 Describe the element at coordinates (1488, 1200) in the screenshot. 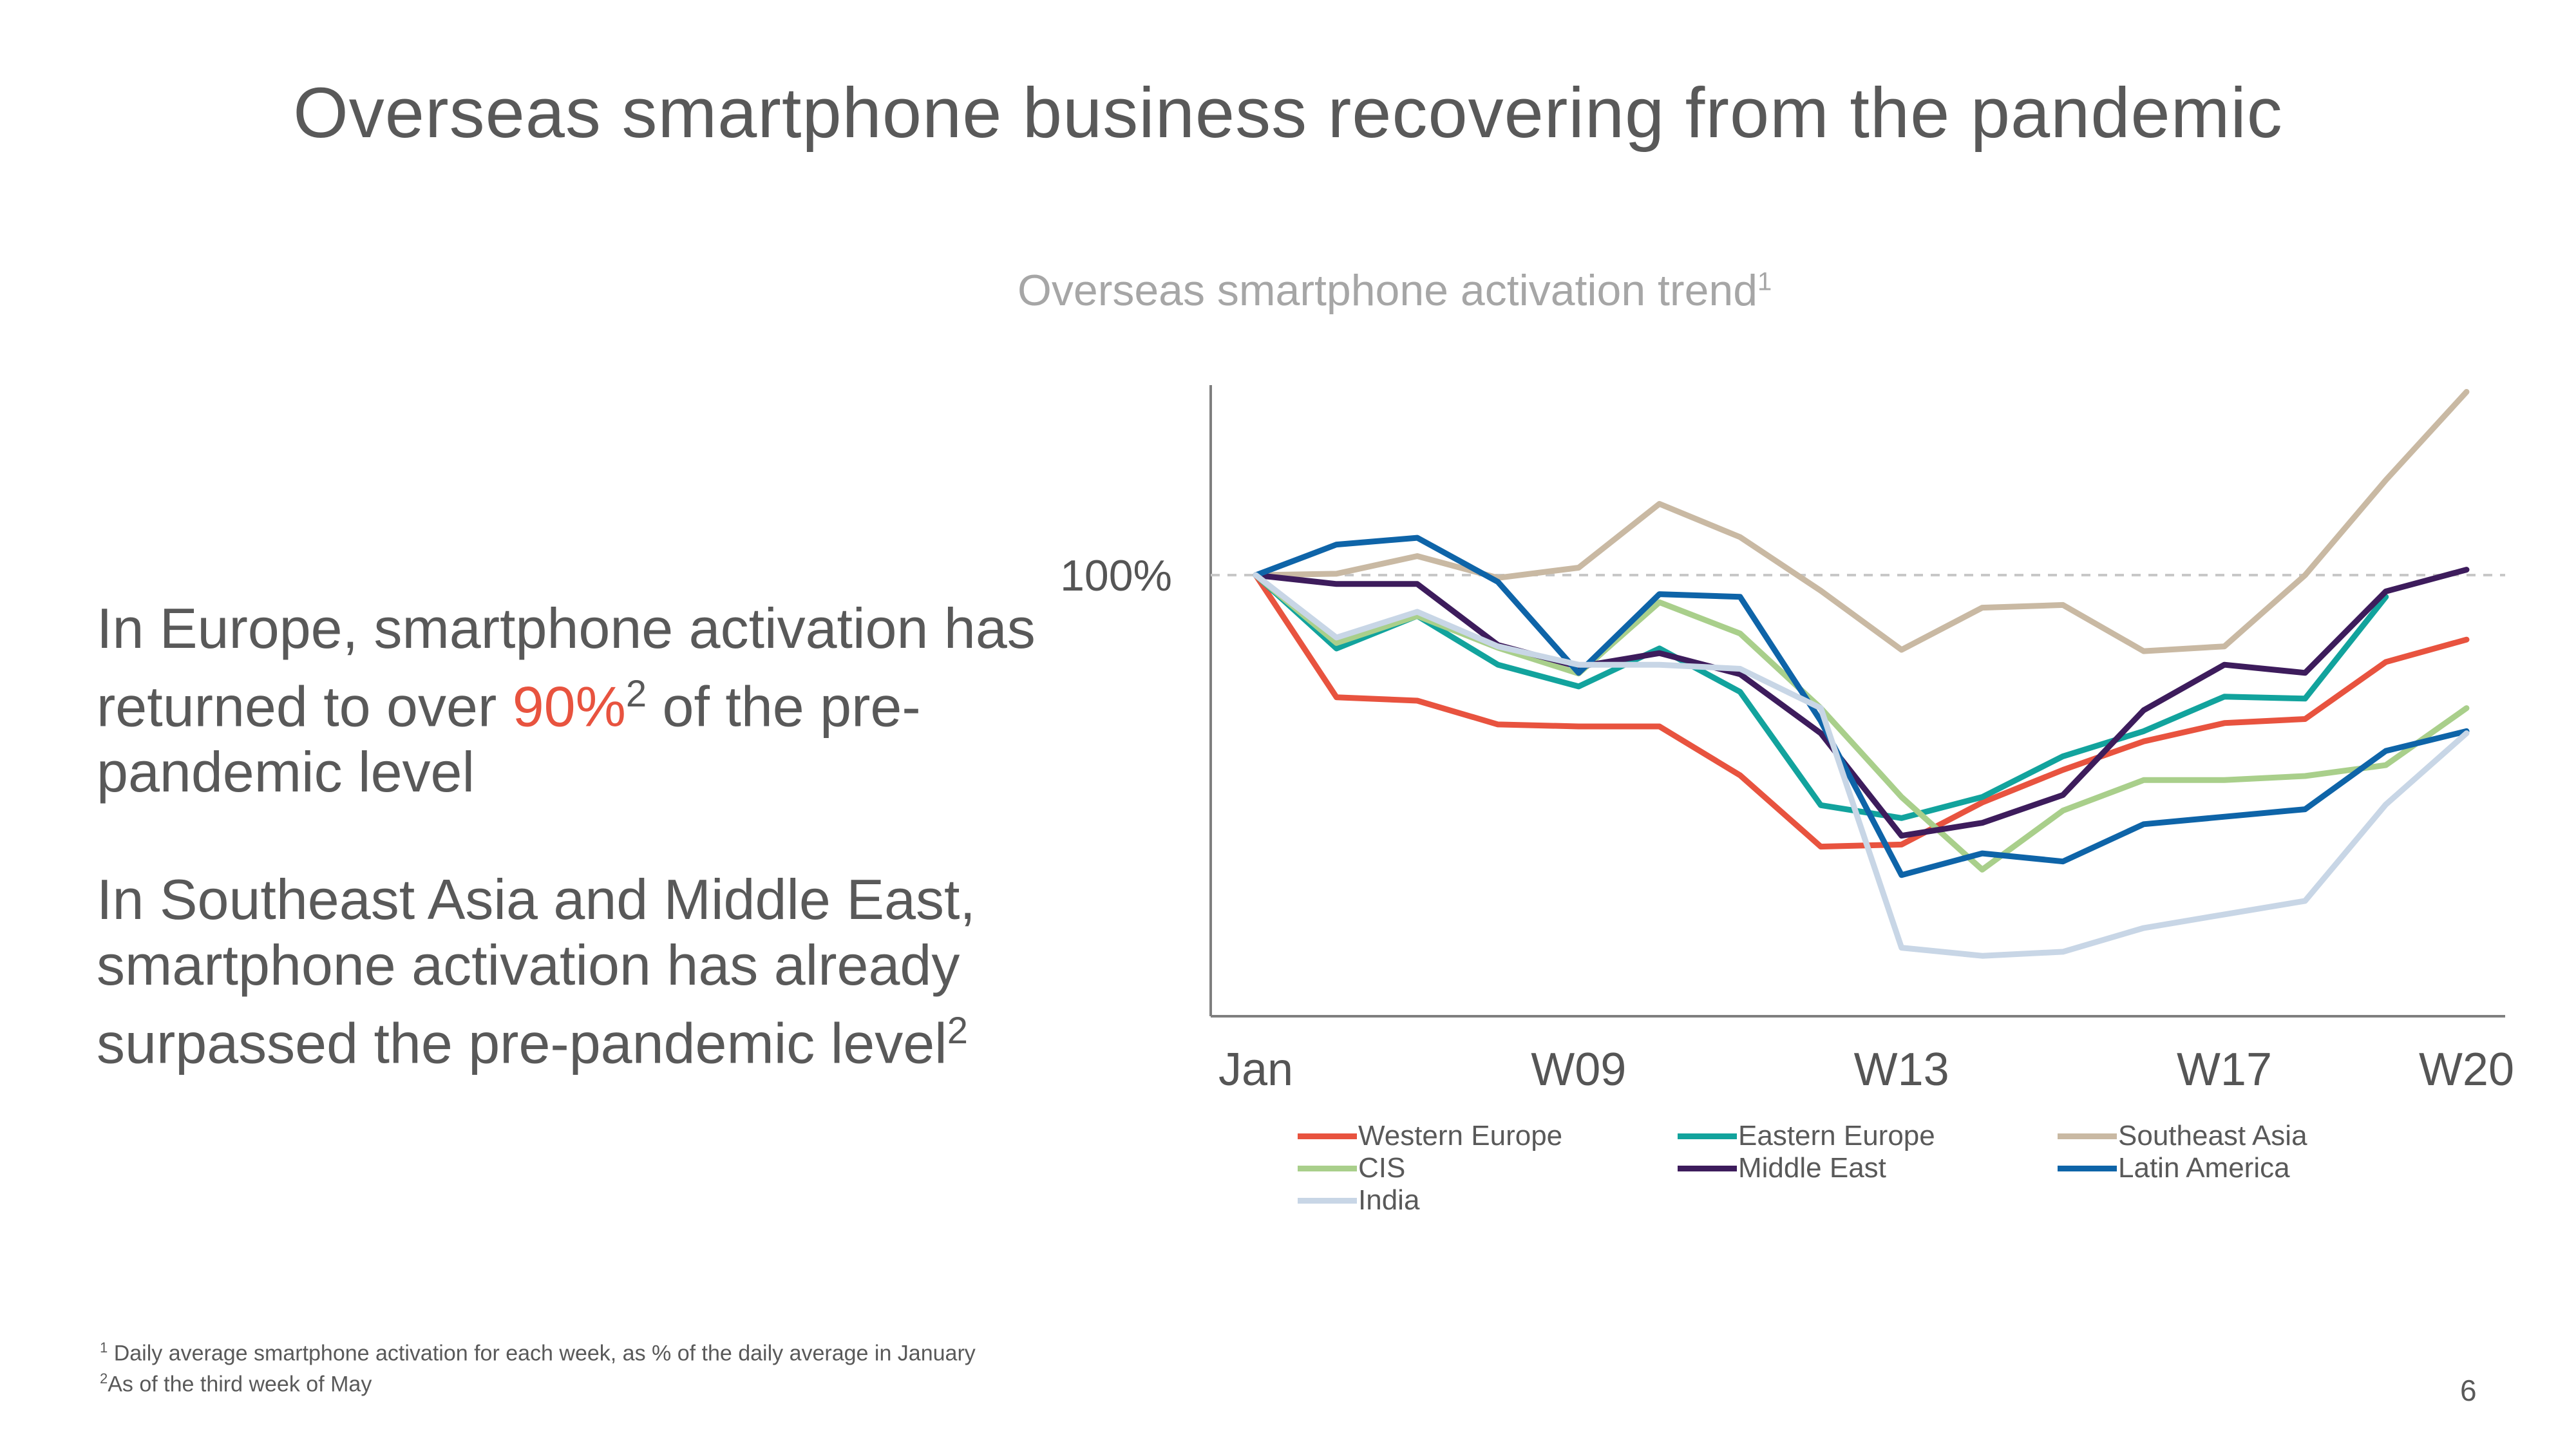

I see `legend-item-india: India` at that location.